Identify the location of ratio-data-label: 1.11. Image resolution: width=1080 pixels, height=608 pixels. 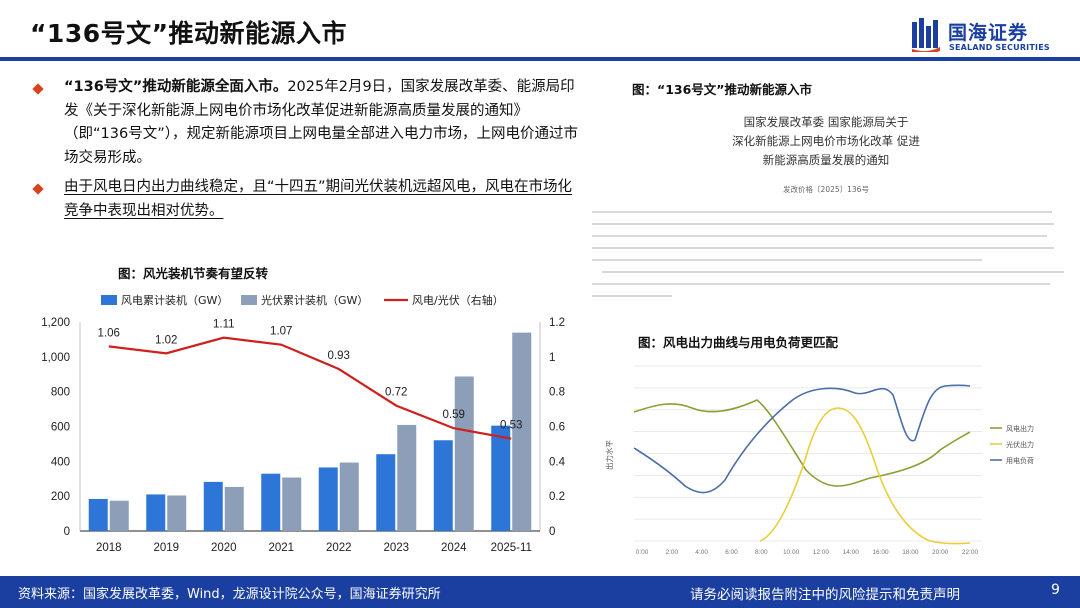
(224, 325).